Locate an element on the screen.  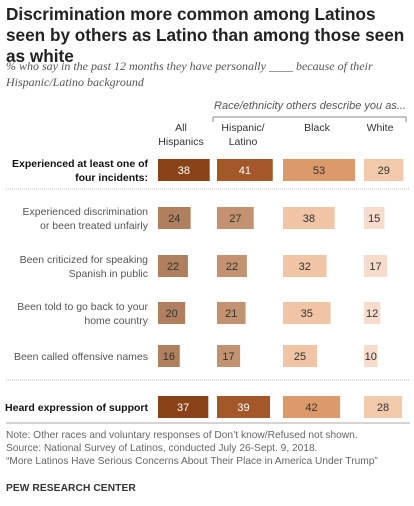
bar-value-label: 21 is located at coordinates (231, 314).